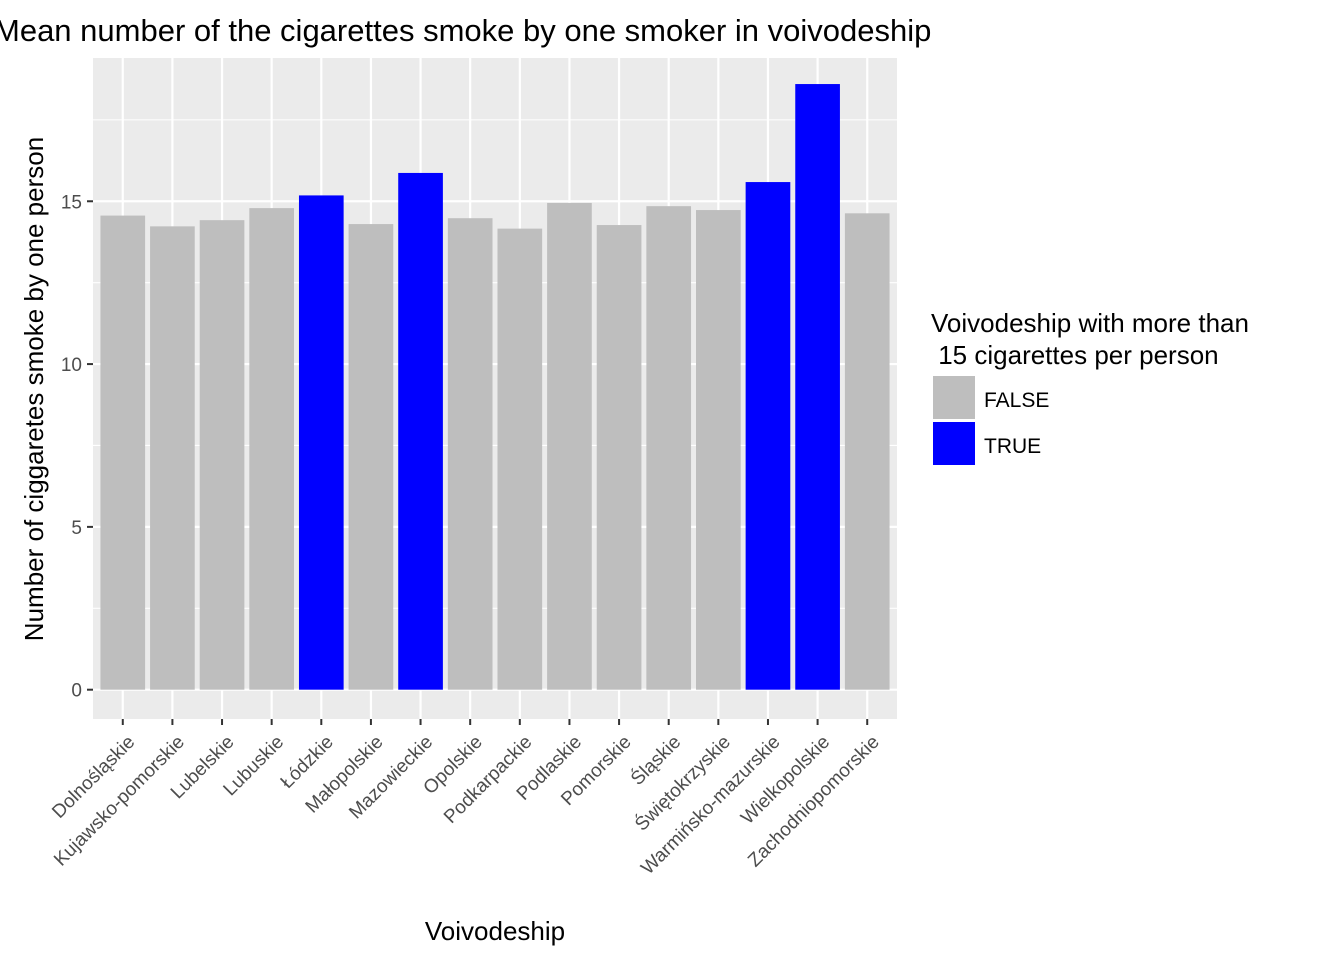  Describe the element at coordinates (76, 528) in the screenshot. I see `y-tick-label: 5` at that location.